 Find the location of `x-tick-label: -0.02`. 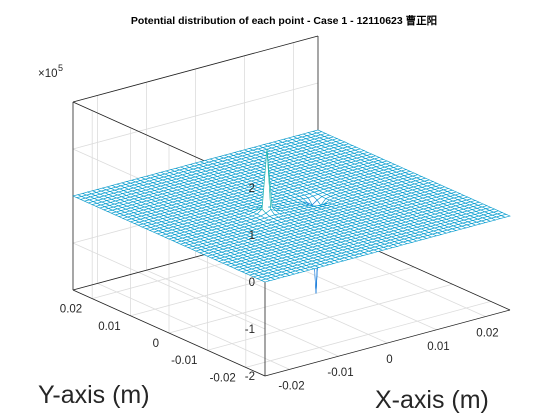

x-tick-label: -0.02 is located at coordinates (291, 386).